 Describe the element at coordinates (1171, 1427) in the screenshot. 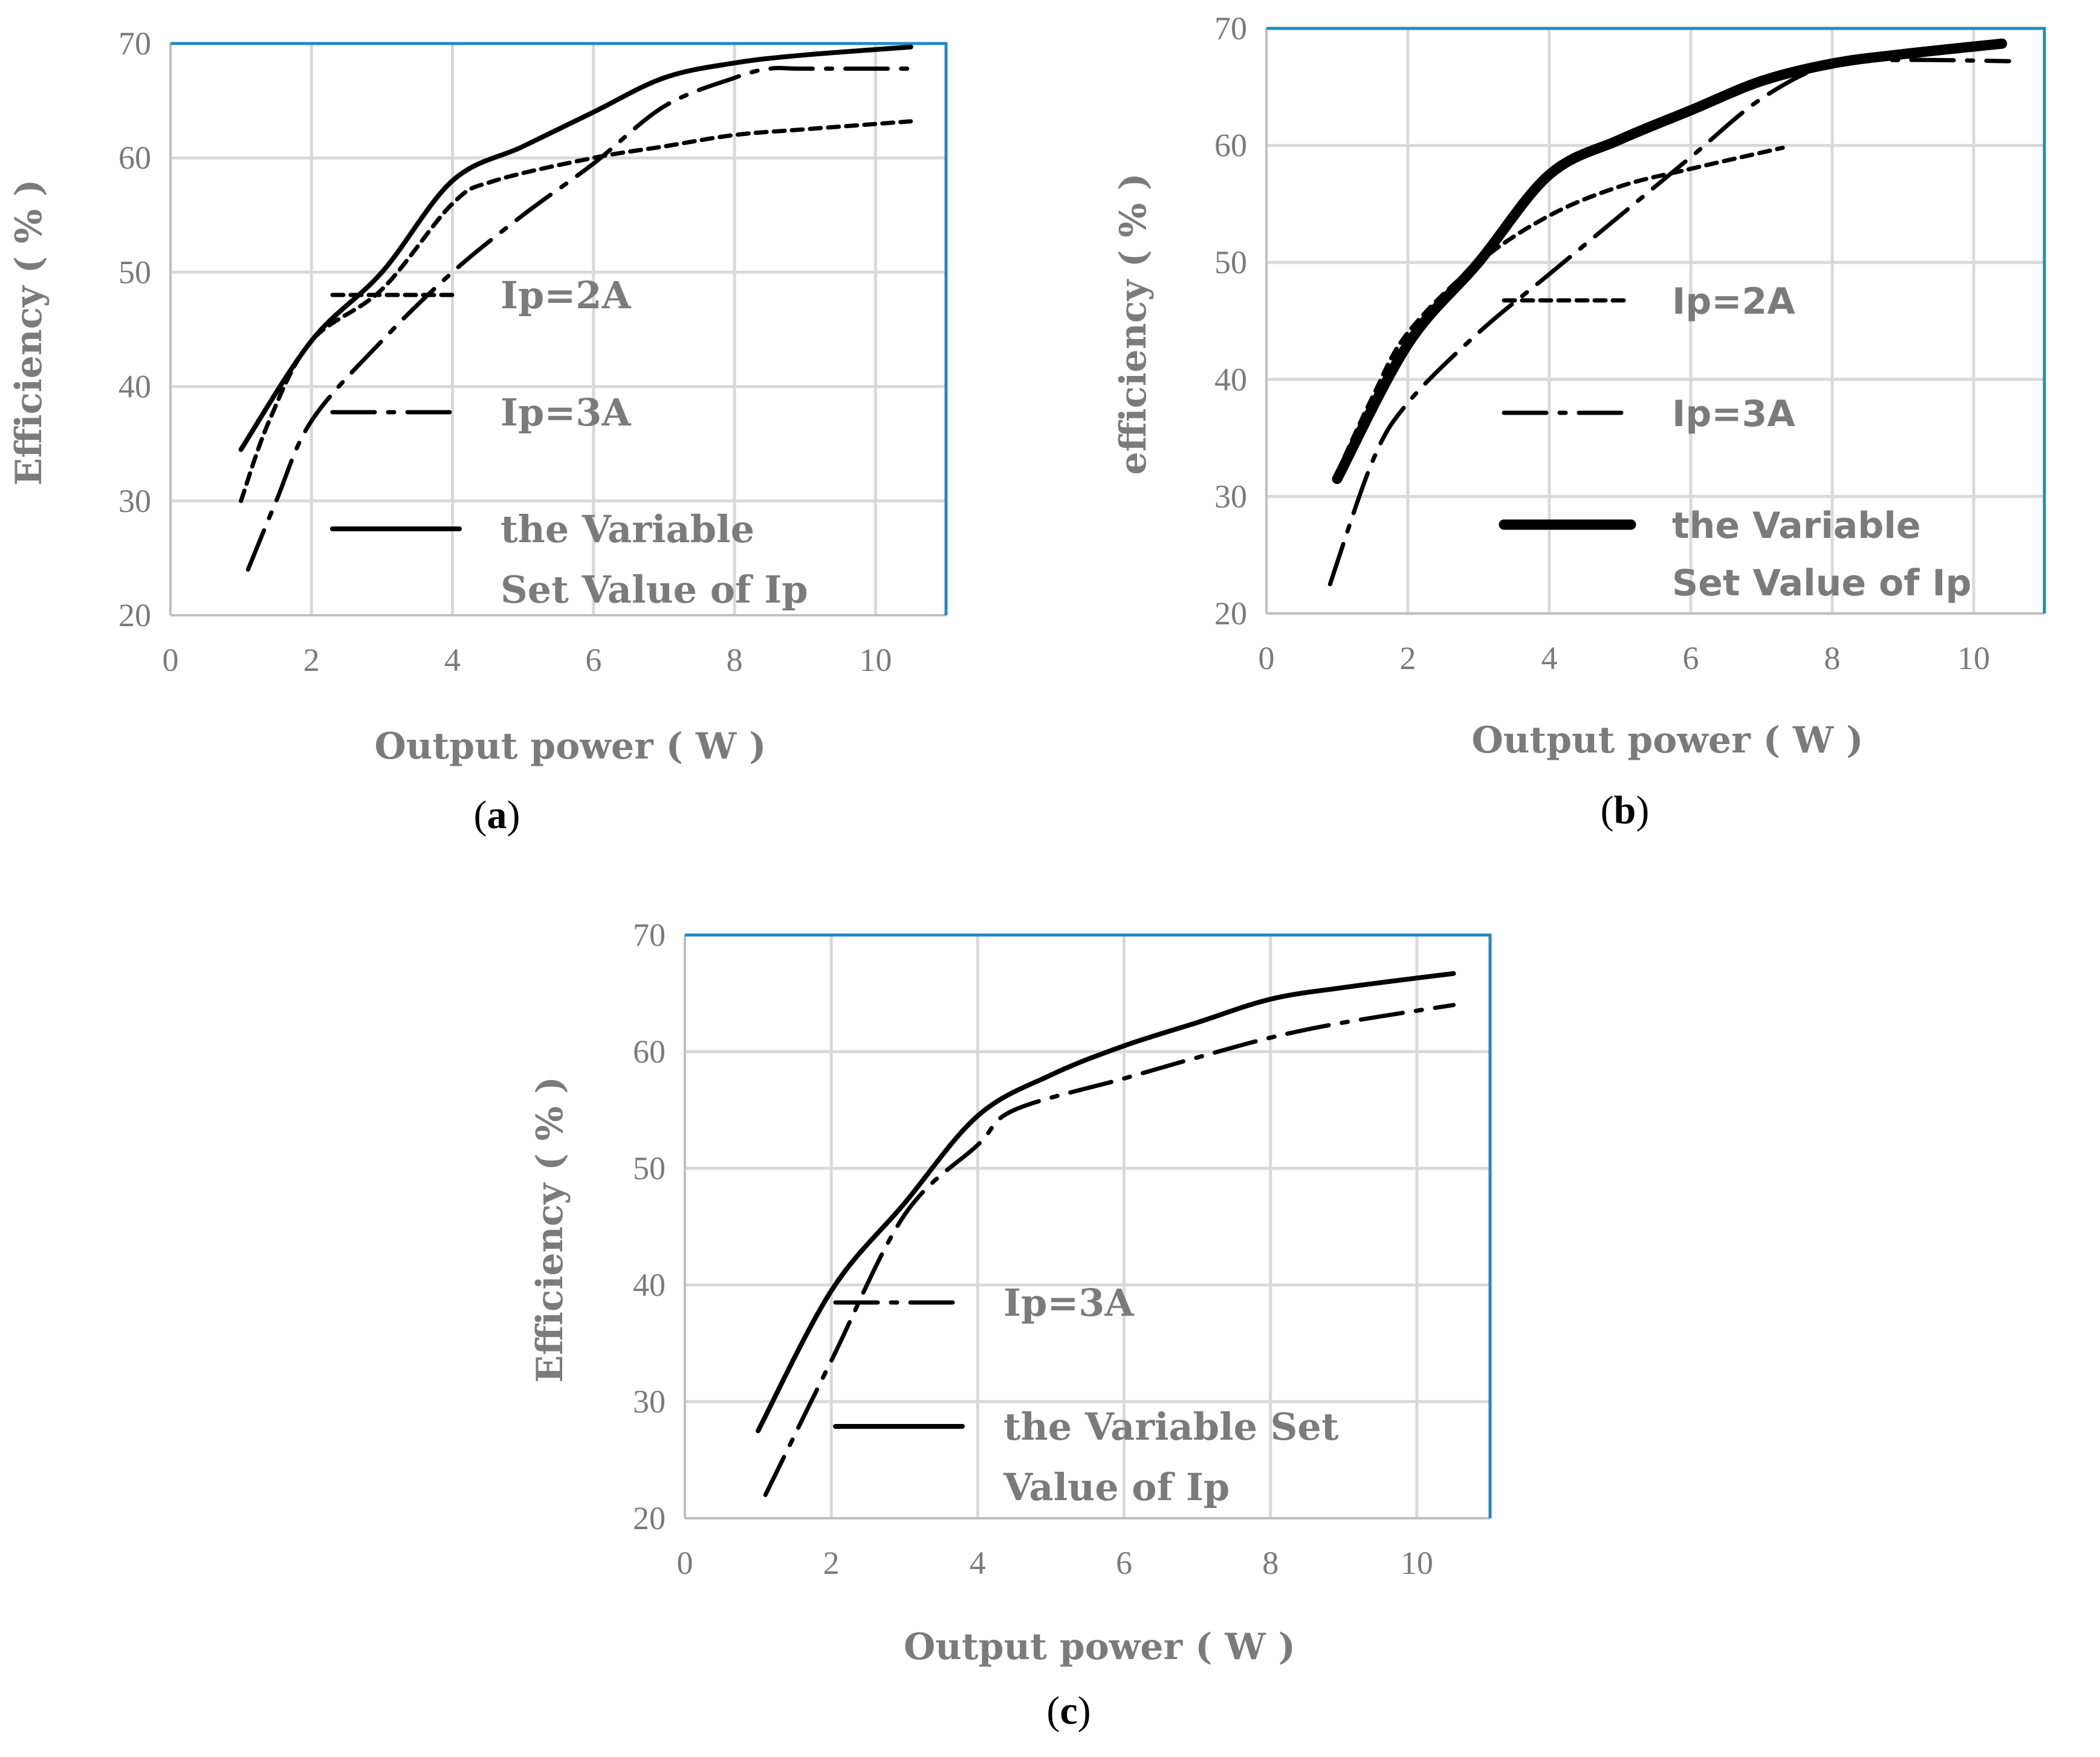

I see `legend-label: the Variable Set` at that location.